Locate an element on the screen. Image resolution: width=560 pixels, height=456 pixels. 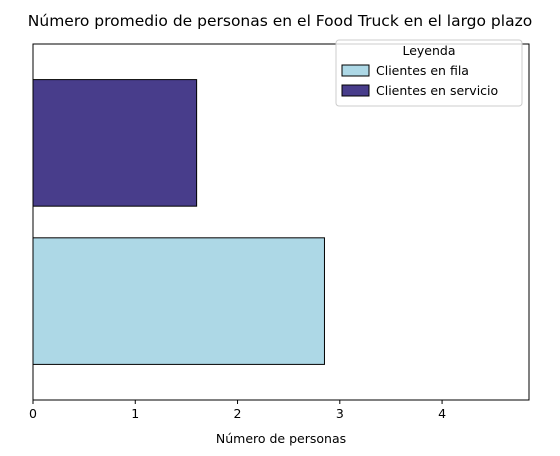
x-tick-label: 4 is located at coordinates (442, 413).